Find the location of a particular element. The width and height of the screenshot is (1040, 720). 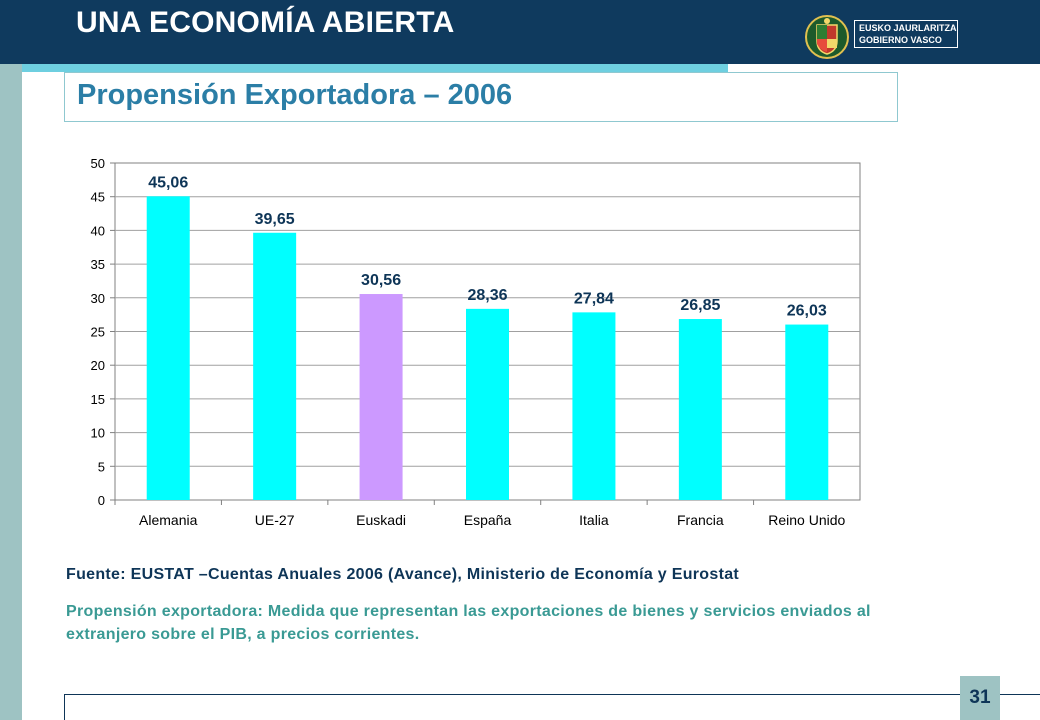

bar-italia is located at coordinates (594, 406).